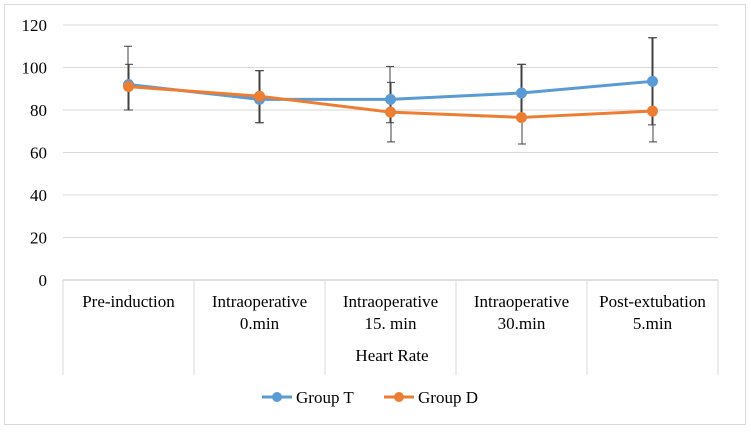  What do you see at coordinates (38, 153) in the screenshot?
I see `y-tick-label: 60` at bounding box center [38, 153].